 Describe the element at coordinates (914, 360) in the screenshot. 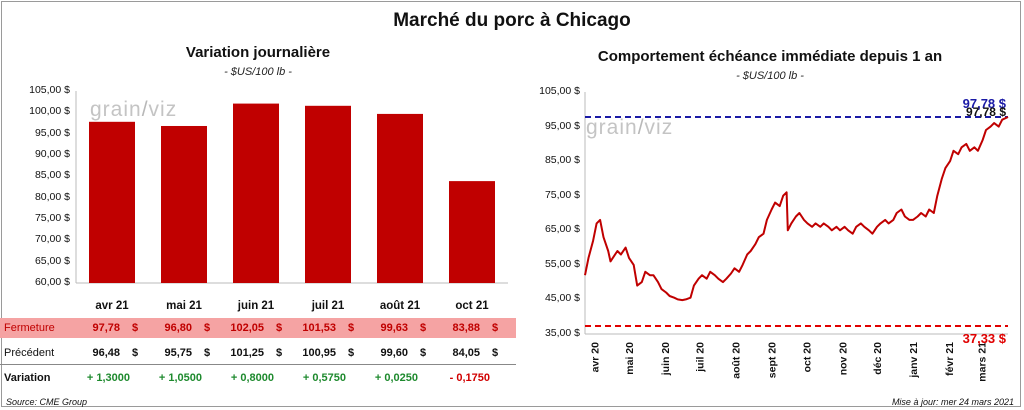

I see `line-x-tick-label: janv 21` at that location.